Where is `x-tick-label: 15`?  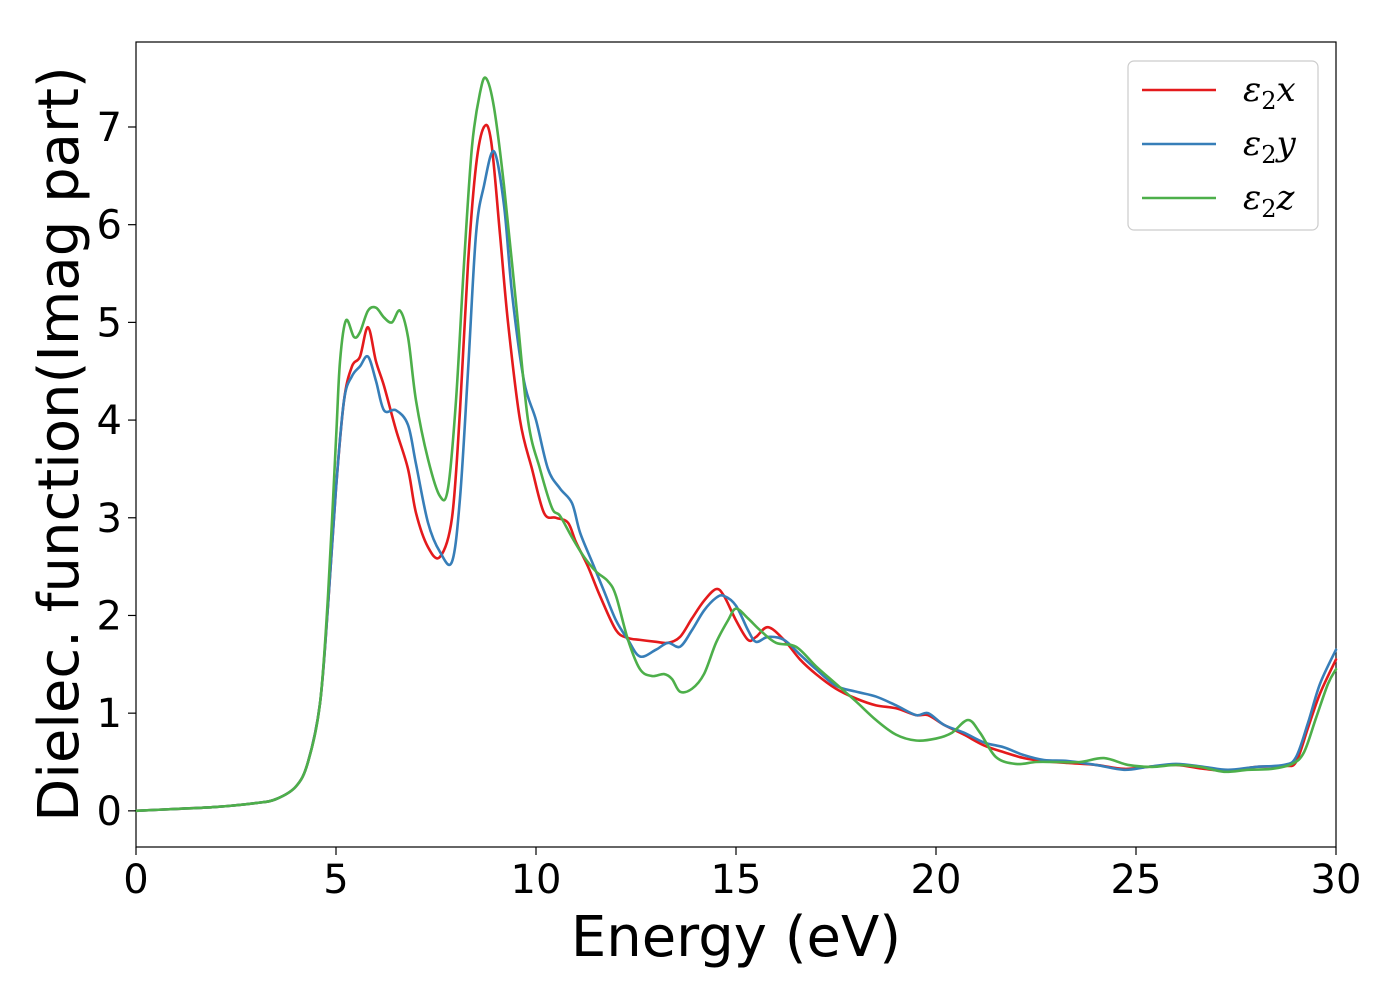 x-tick-label: 15 is located at coordinates (736, 880).